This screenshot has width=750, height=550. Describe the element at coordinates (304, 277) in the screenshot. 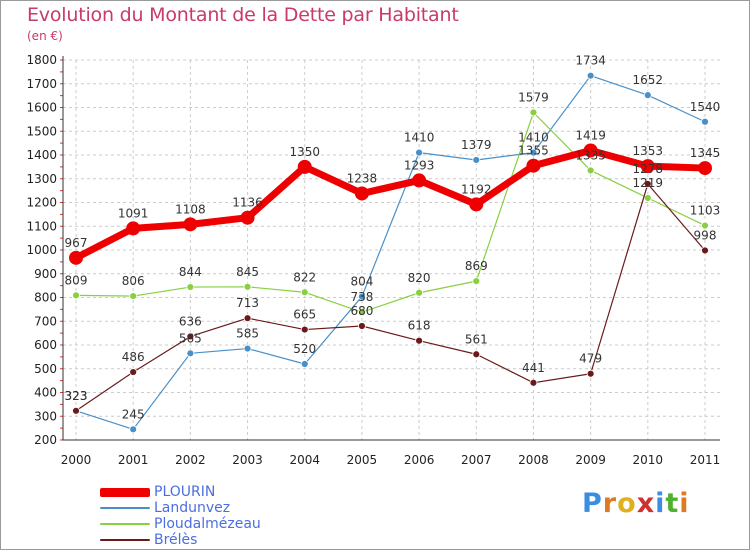

I see `data-label: 822` at that location.